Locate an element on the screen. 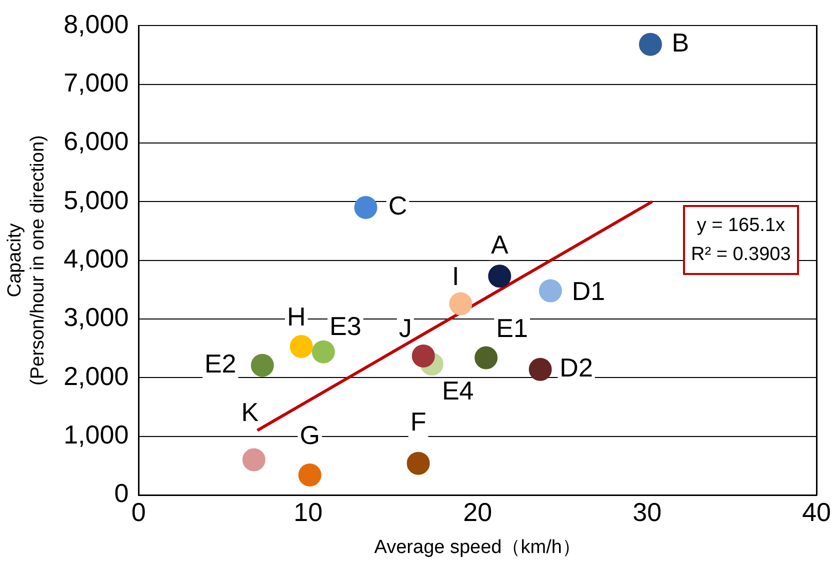 The height and width of the screenshot is (563, 834). series-label: I is located at coordinates (456, 275).